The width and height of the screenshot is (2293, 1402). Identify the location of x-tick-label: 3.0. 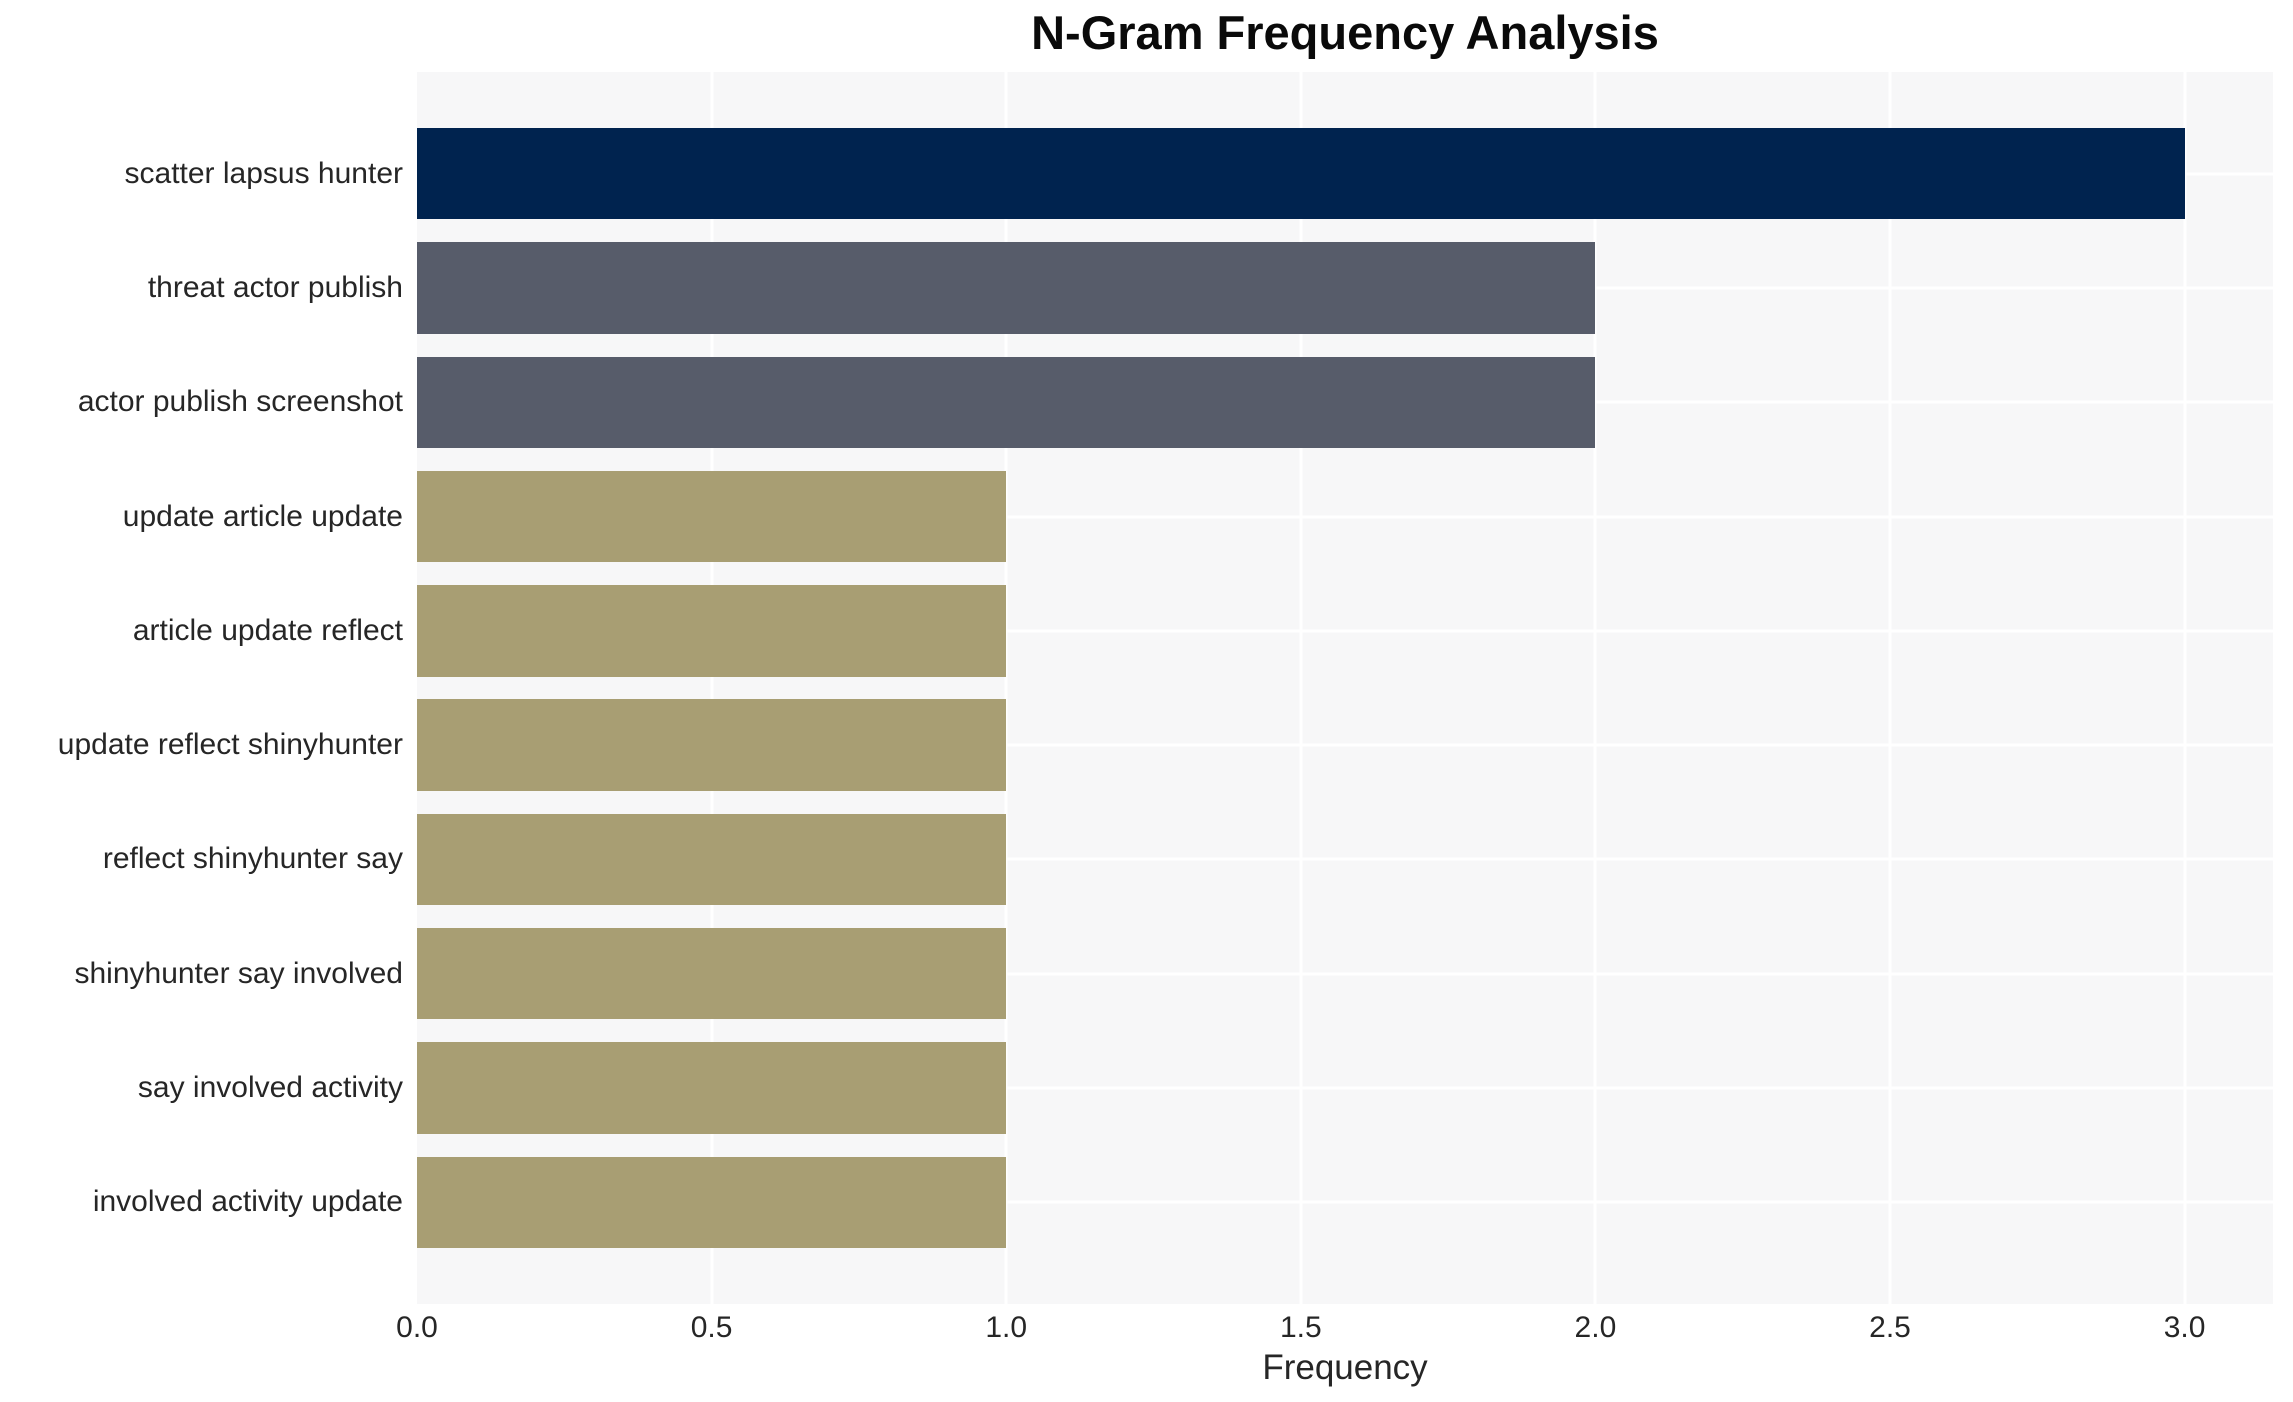
(2184, 1327).